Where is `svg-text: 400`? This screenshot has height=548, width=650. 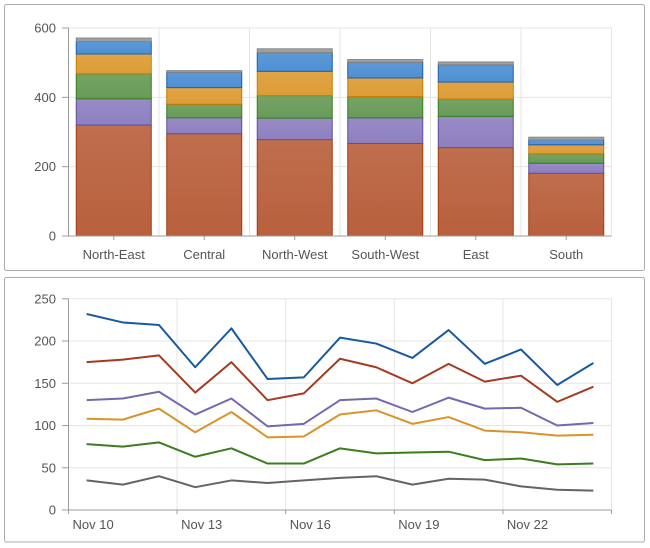
svg-text: 400 is located at coordinates (45, 97).